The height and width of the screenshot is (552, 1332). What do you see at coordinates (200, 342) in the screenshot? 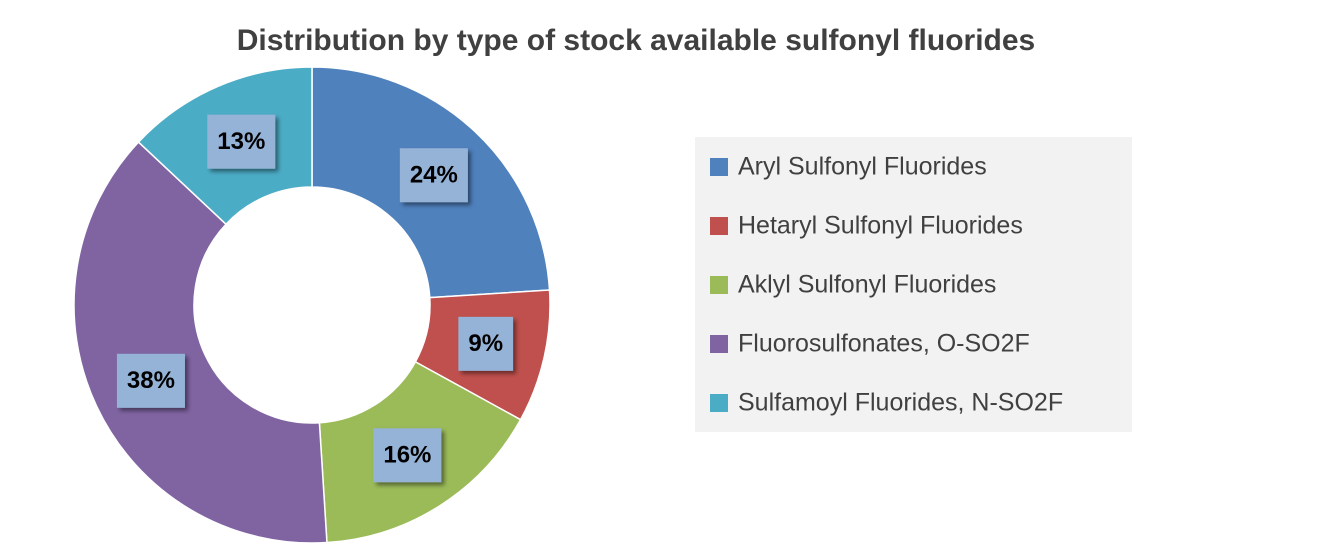
I see `donut-slice` at bounding box center [200, 342].